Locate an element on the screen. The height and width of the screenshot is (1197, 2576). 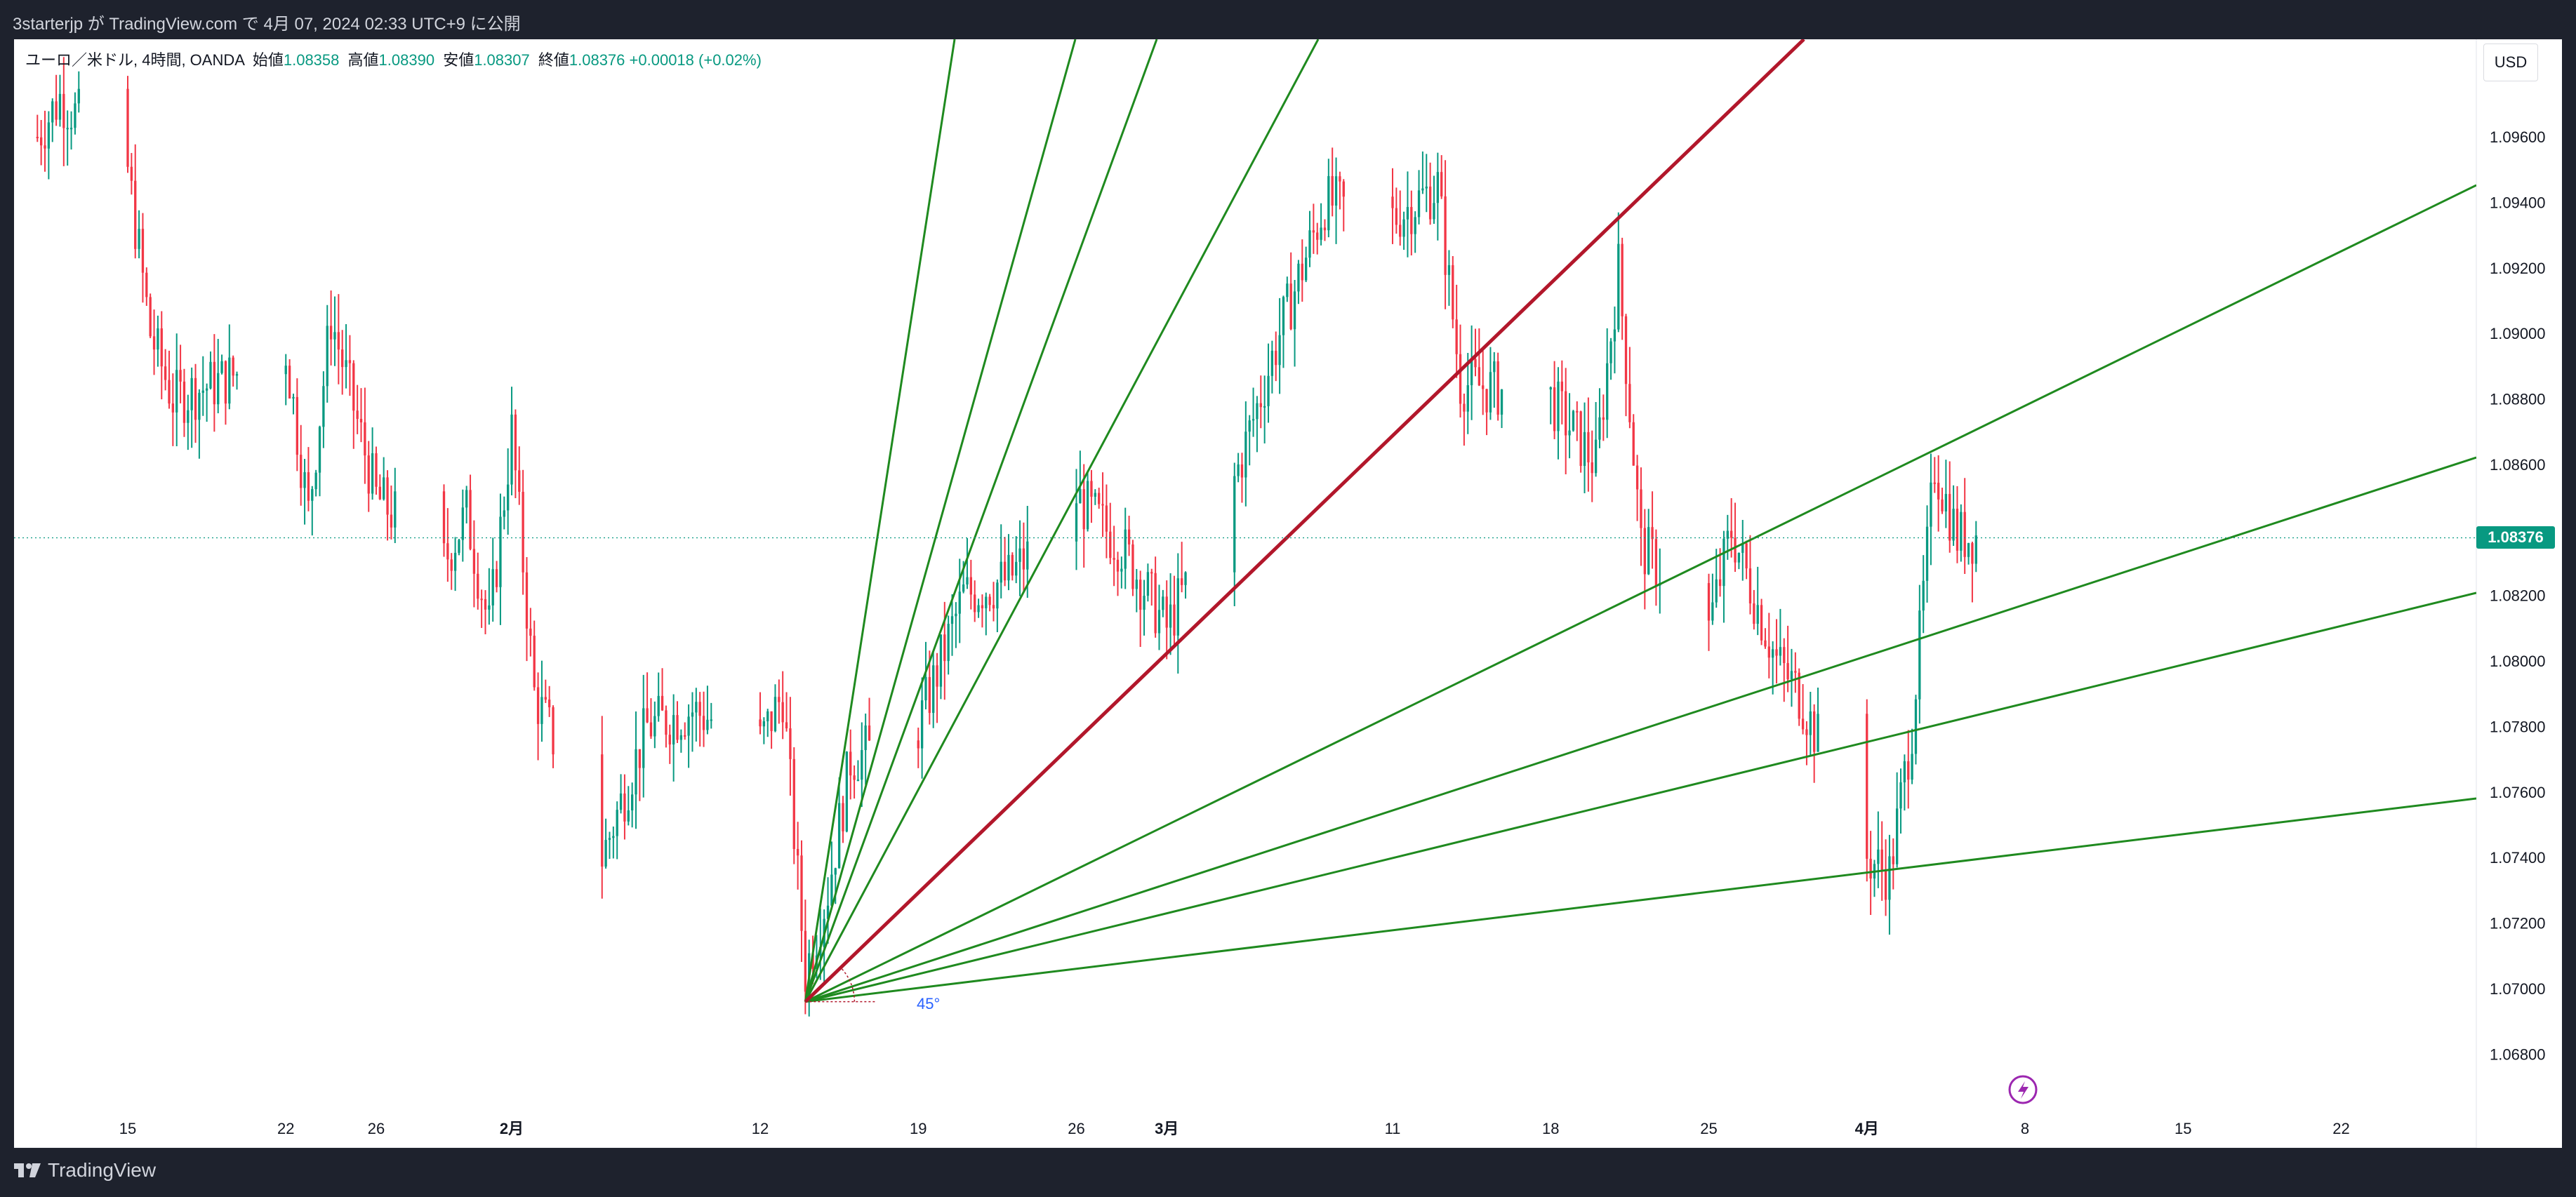
symbol-name: ユーロ／米ドル, 4時間, OANDA is located at coordinates (135, 60).